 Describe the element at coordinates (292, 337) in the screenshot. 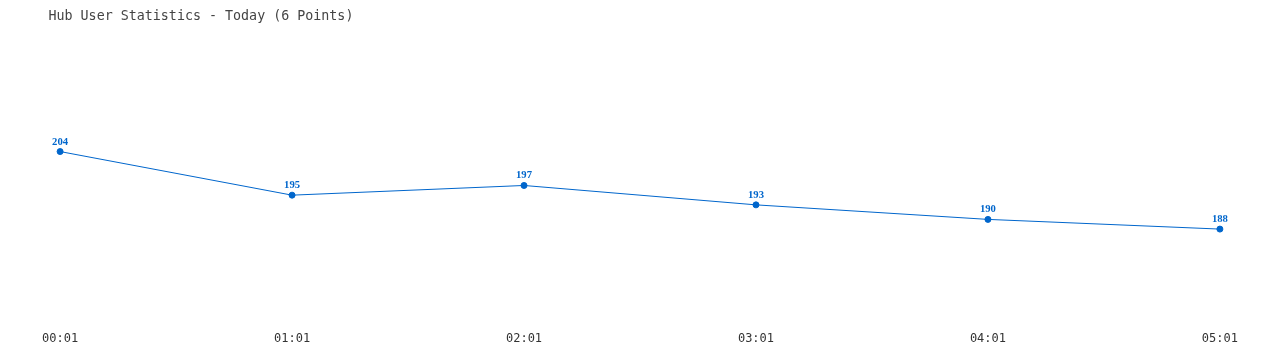

I see `x-tick-label: 01:01` at that location.